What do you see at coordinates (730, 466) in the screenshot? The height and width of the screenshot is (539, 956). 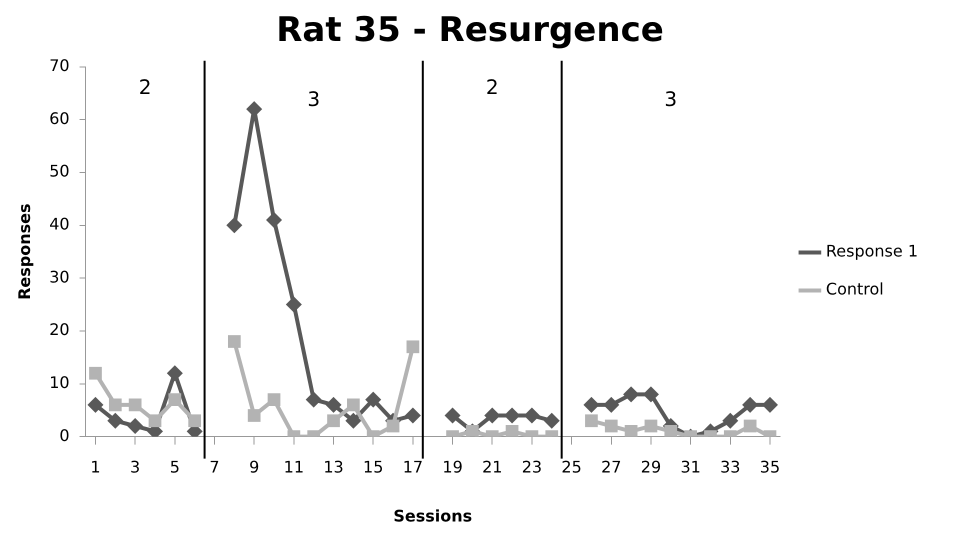 I see `x-tick-label: 33` at bounding box center [730, 466].